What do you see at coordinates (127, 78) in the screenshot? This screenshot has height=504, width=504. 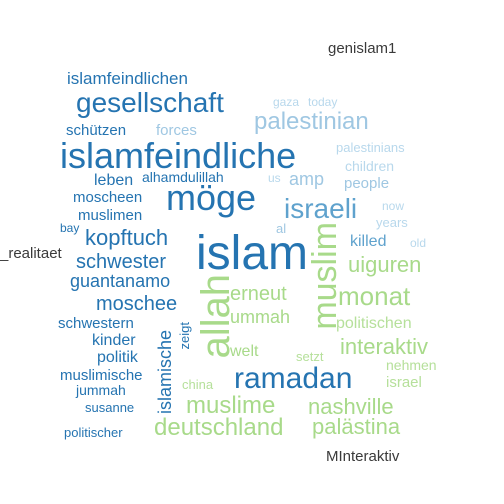 I see `word-islamfeindlichen: islamfeindlichen` at bounding box center [127, 78].